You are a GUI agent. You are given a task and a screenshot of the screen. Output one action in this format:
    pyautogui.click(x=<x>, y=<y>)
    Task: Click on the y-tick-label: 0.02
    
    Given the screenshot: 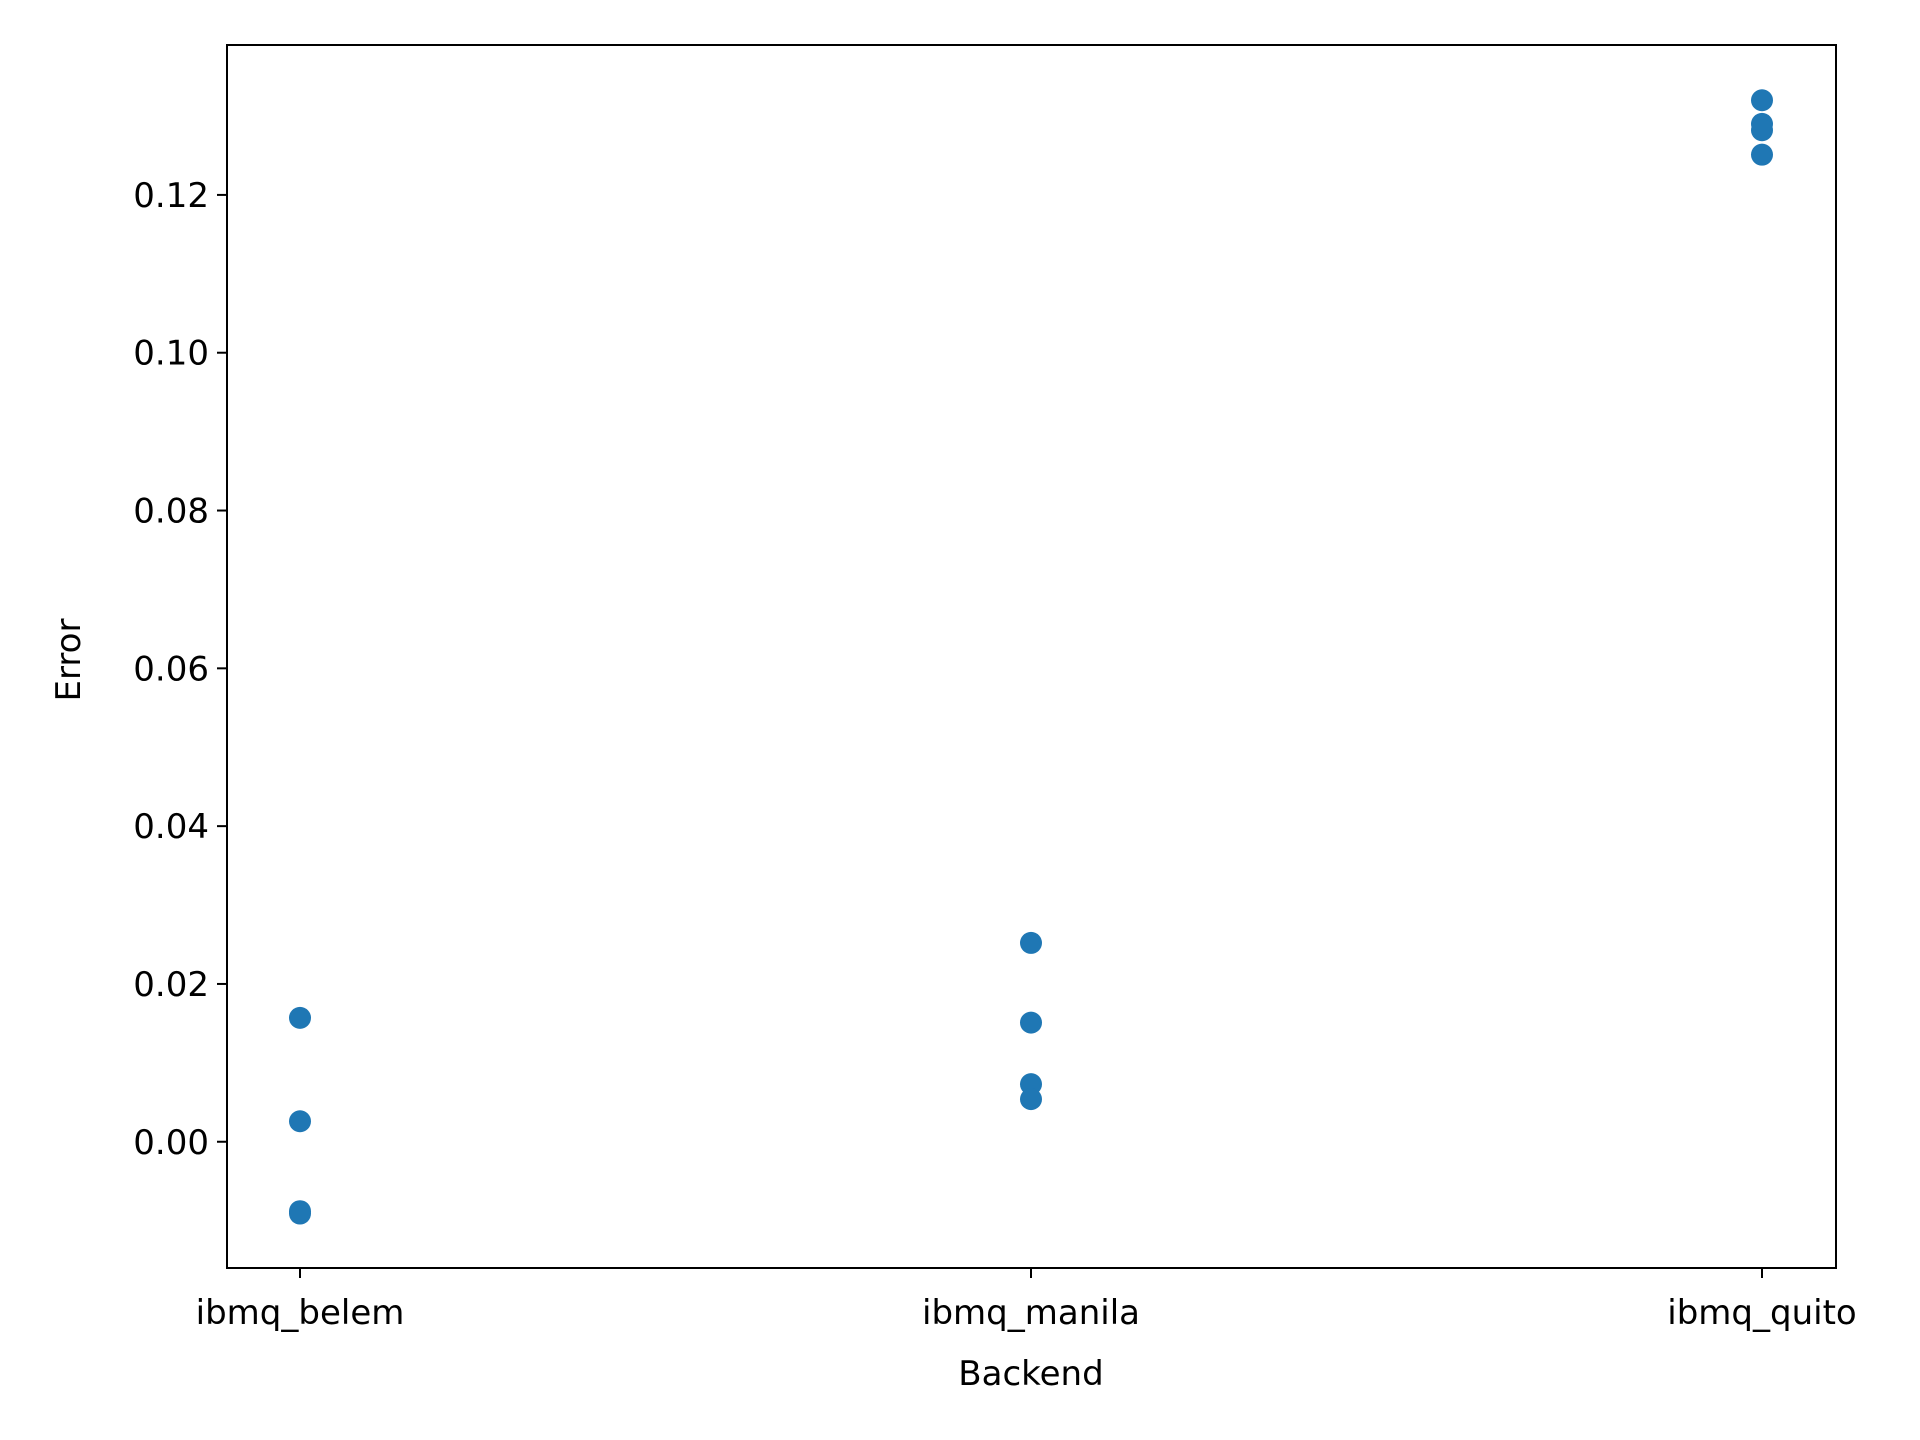 What is the action you would take?
    pyautogui.click(x=171, y=985)
    